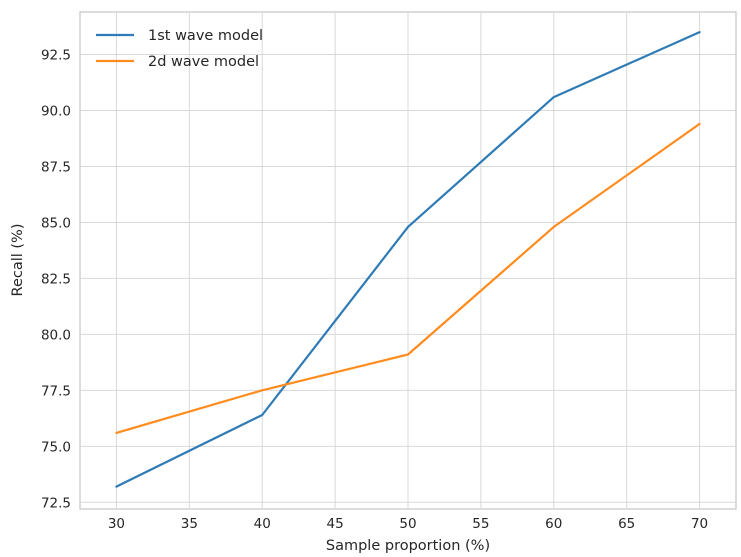 Image resolution: width=741 pixels, height=557 pixels. What do you see at coordinates (189, 524) in the screenshot?
I see `x-tick-label: 35` at bounding box center [189, 524].